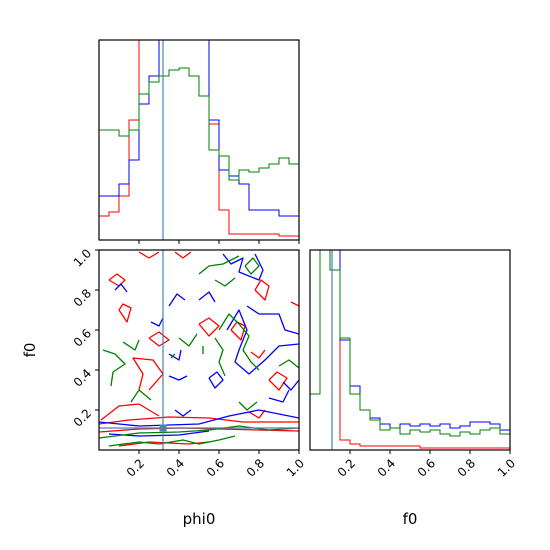  What do you see at coordinates (30, 350) in the screenshot?
I see `y-axis-label: f0` at bounding box center [30, 350].